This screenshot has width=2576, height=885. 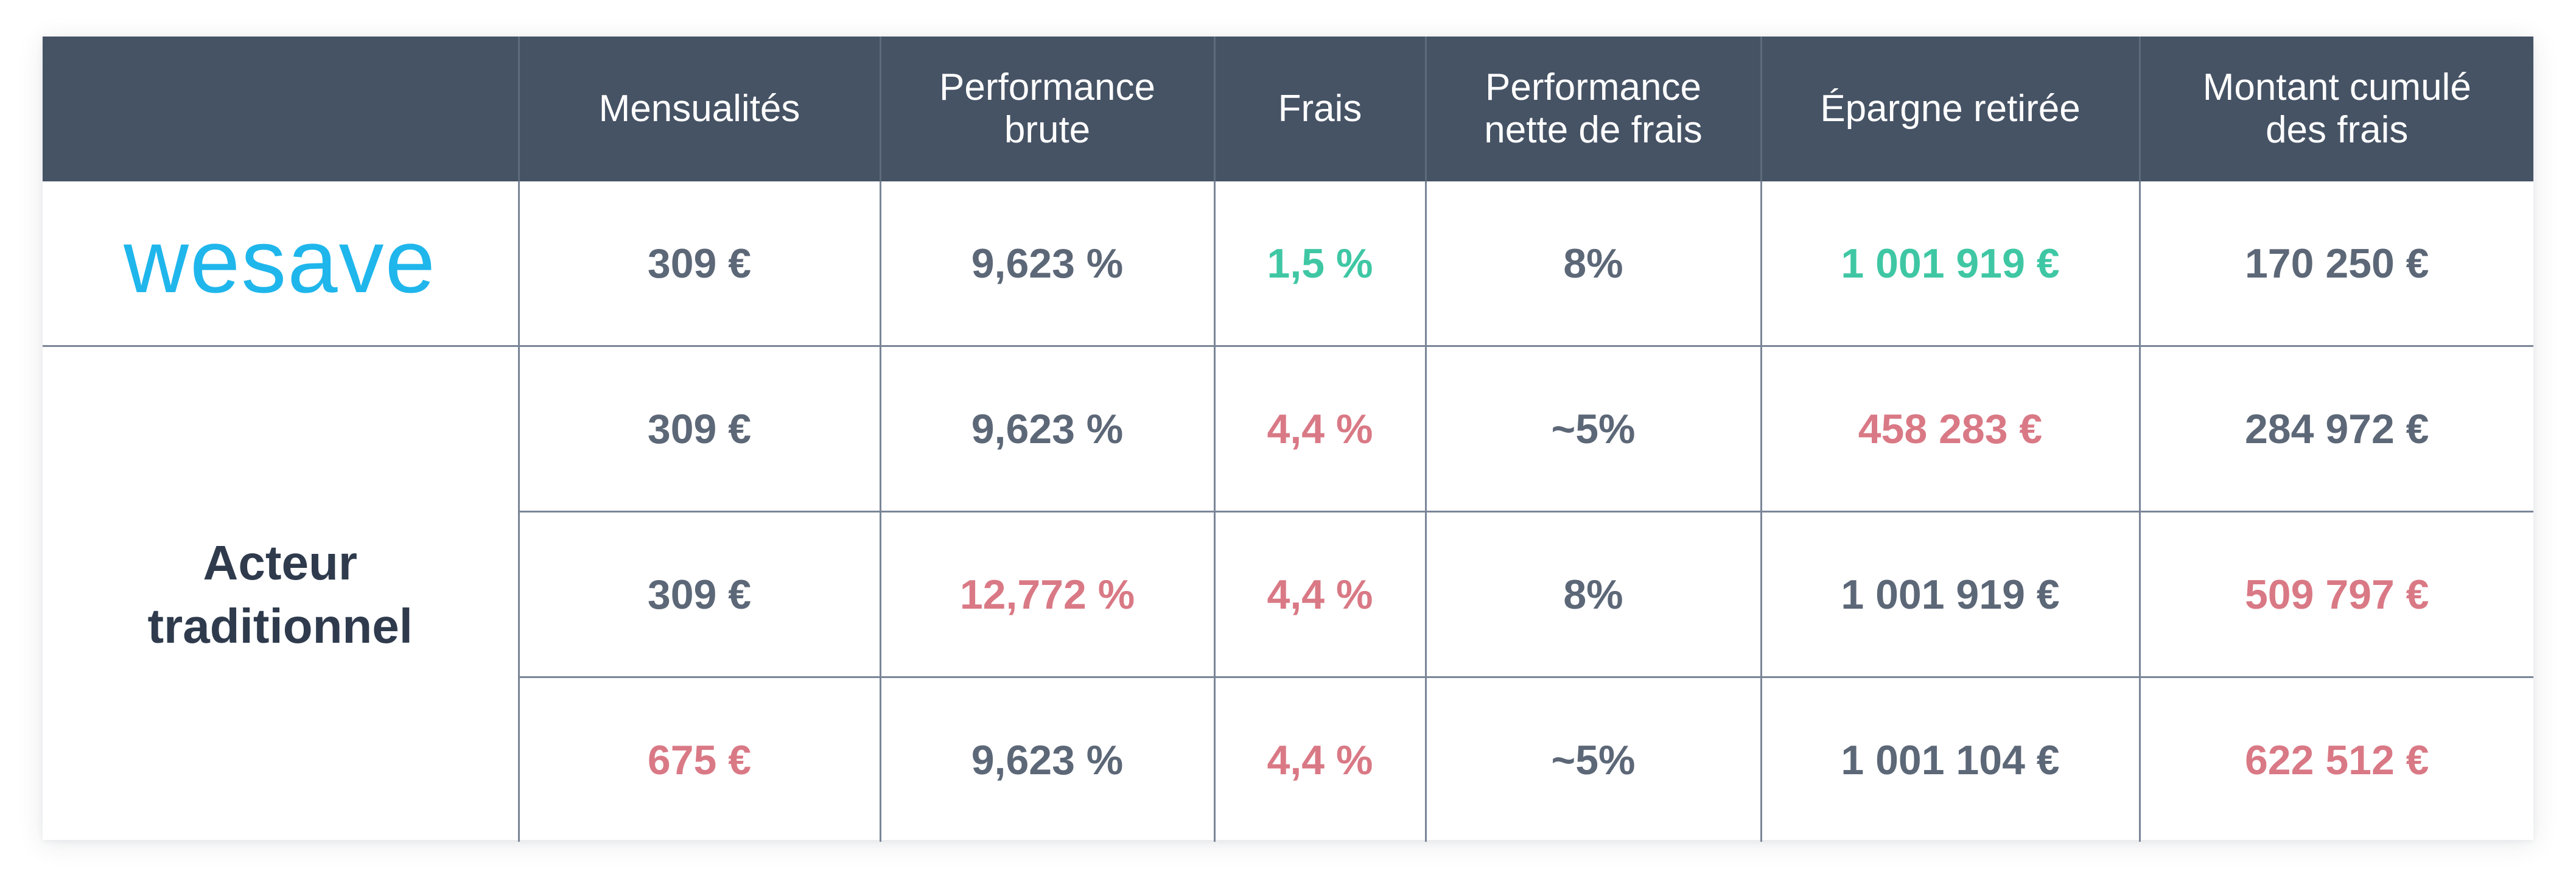 What do you see at coordinates (2335, 264) in the screenshot?
I see `cell-montant-cumule: 170 250 €` at bounding box center [2335, 264].